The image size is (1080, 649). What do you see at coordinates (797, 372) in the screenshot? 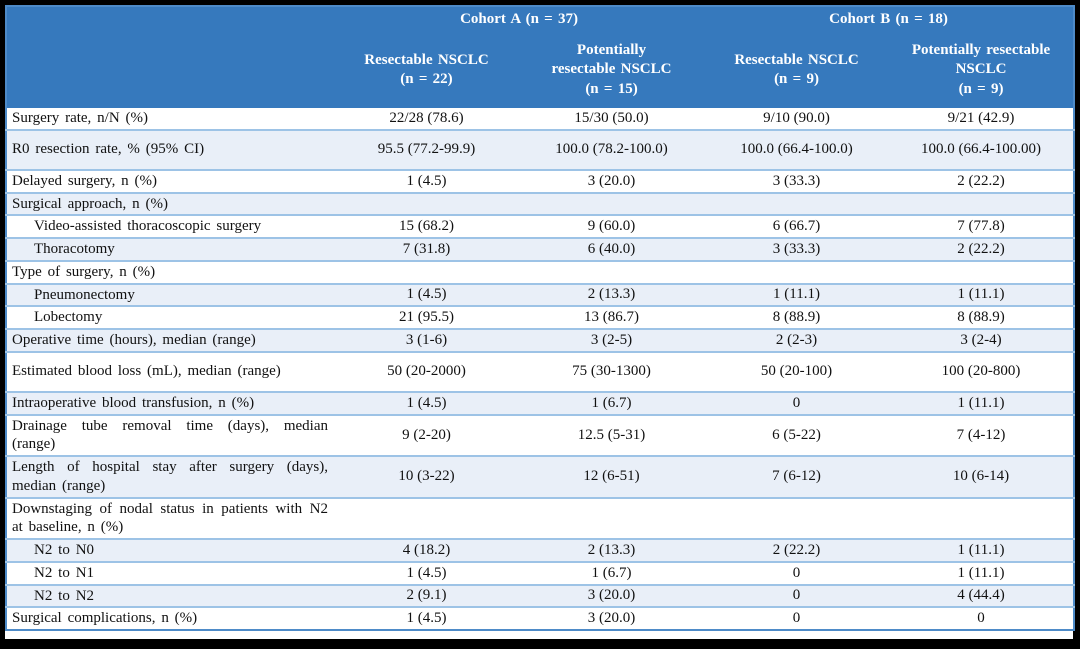
I see `cell-value: 50 (20-100)` at bounding box center [797, 372].